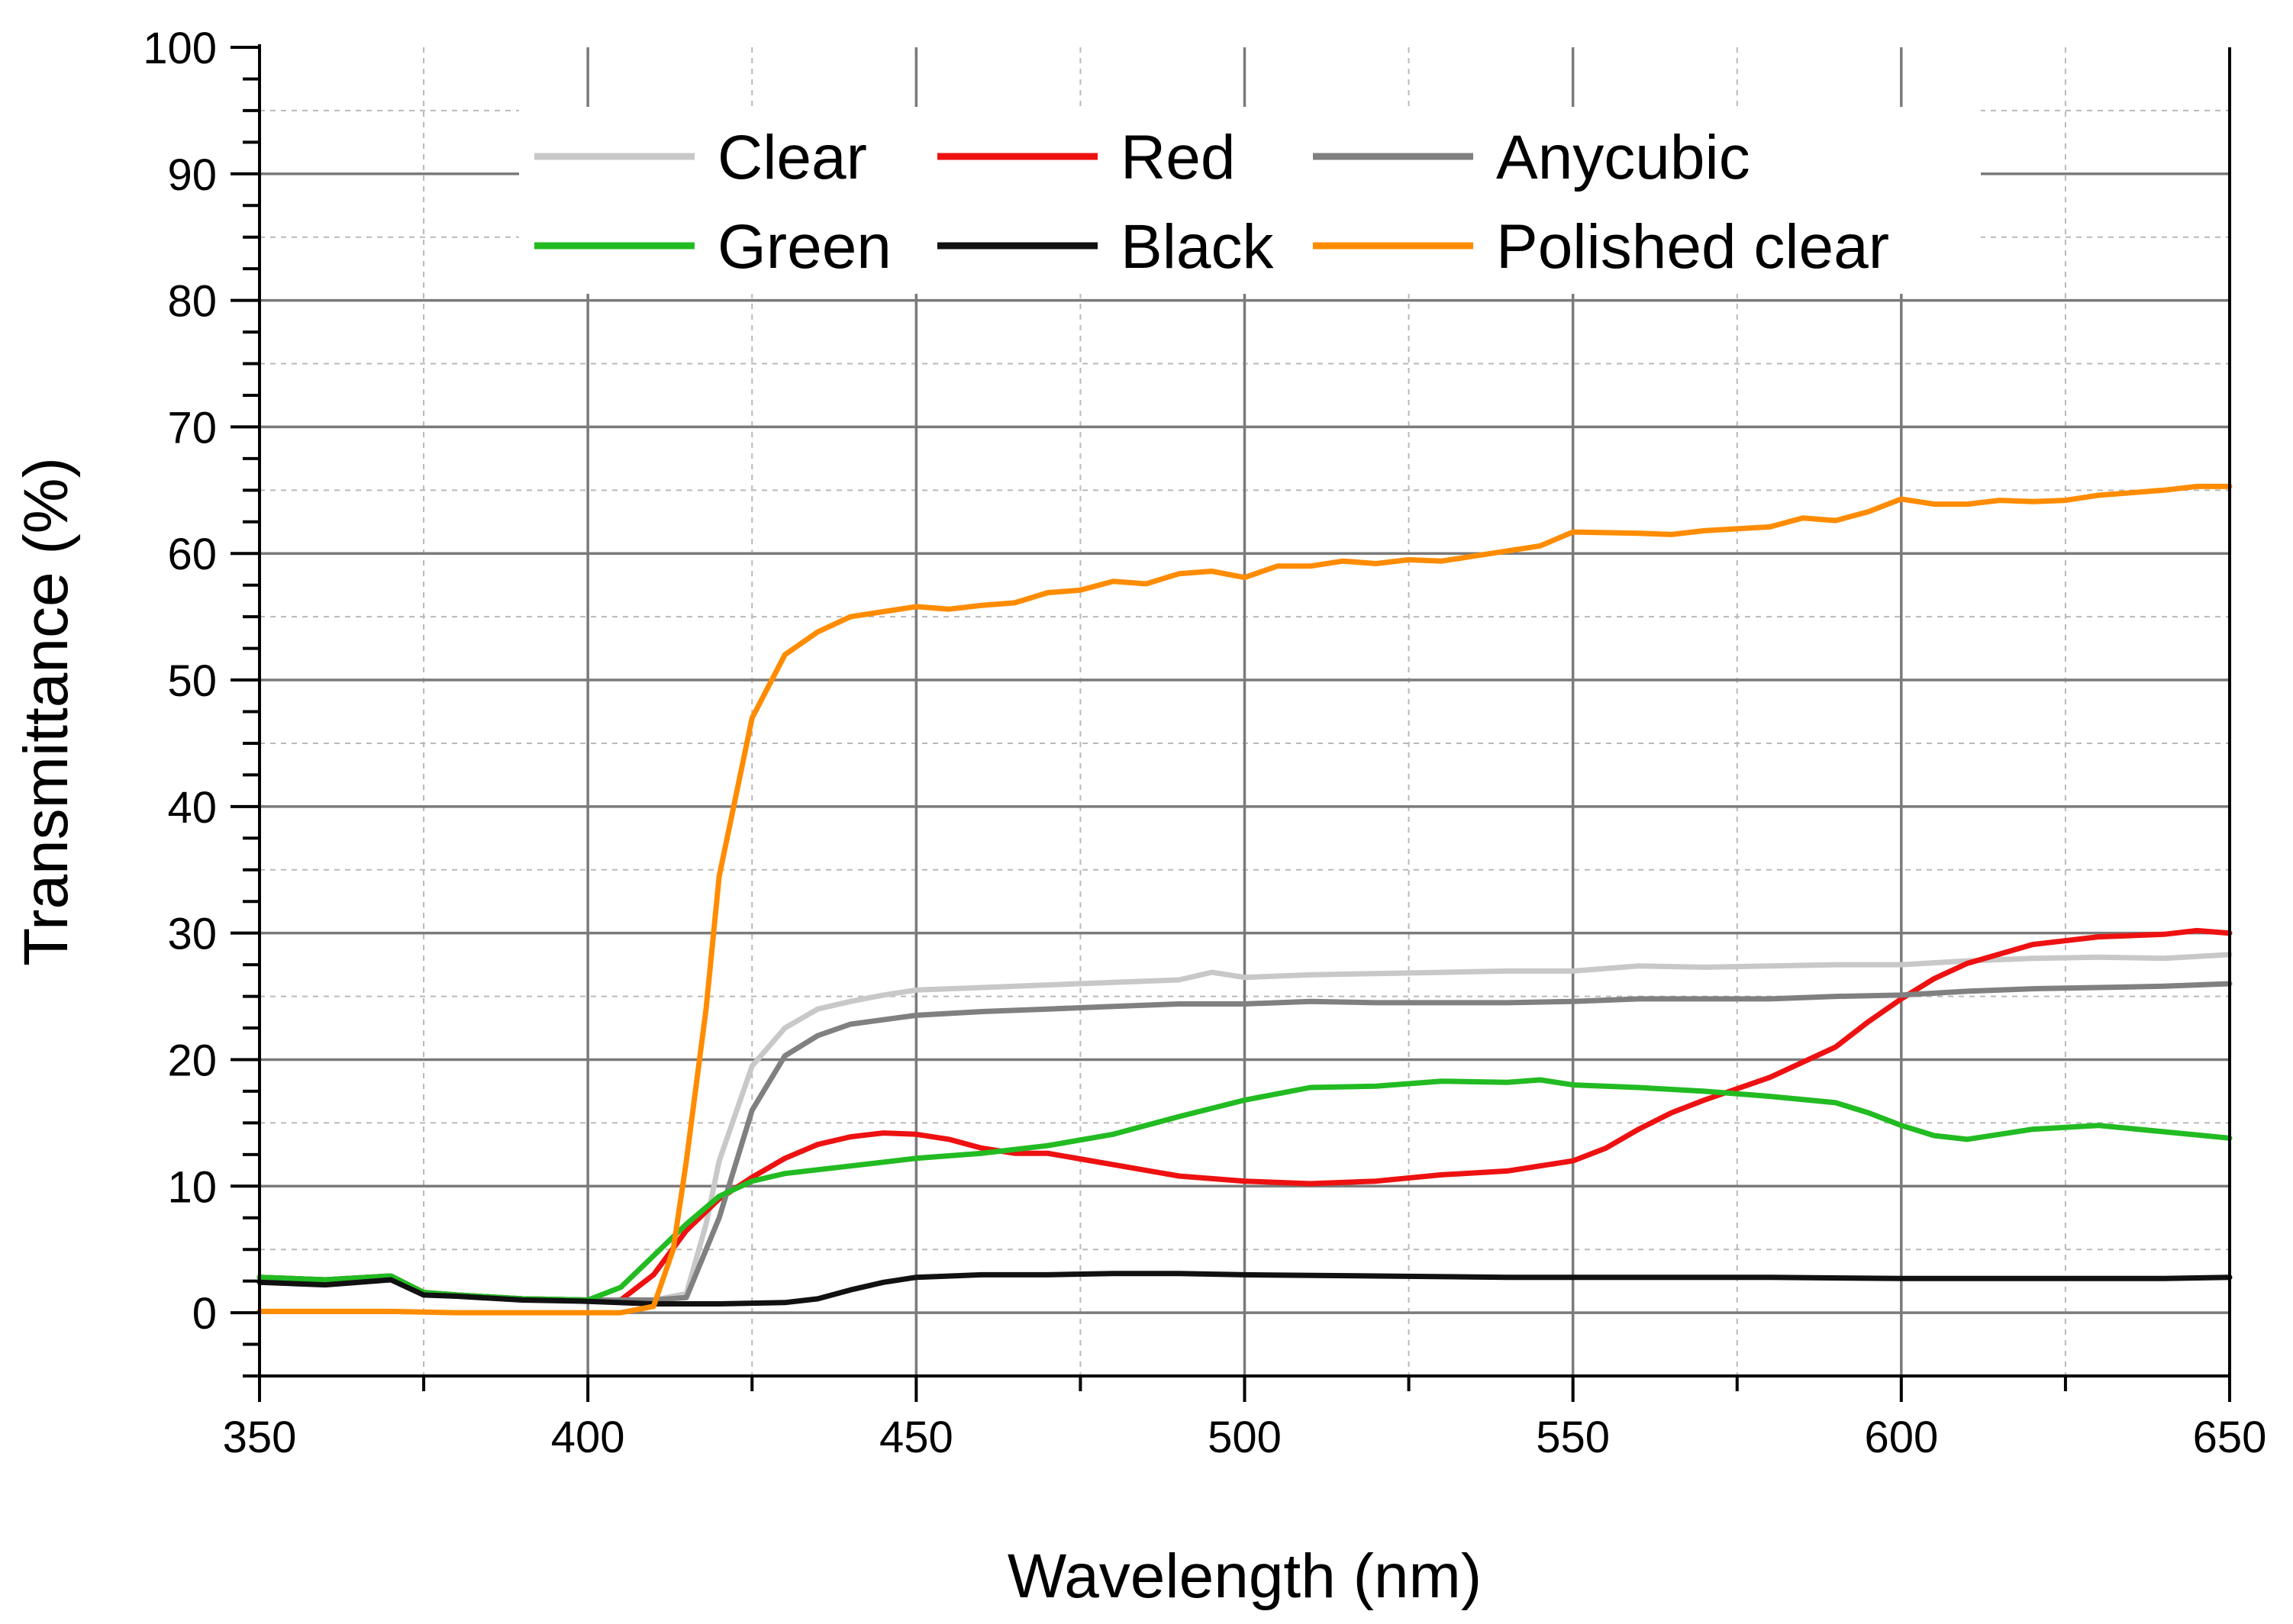  I want to click on y-tick-label: 60, so click(192, 554).